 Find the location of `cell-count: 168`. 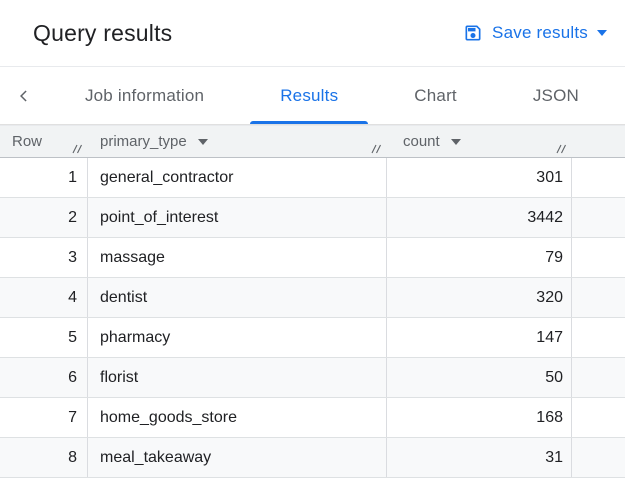

cell-count: 168 is located at coordinates (479, 417).